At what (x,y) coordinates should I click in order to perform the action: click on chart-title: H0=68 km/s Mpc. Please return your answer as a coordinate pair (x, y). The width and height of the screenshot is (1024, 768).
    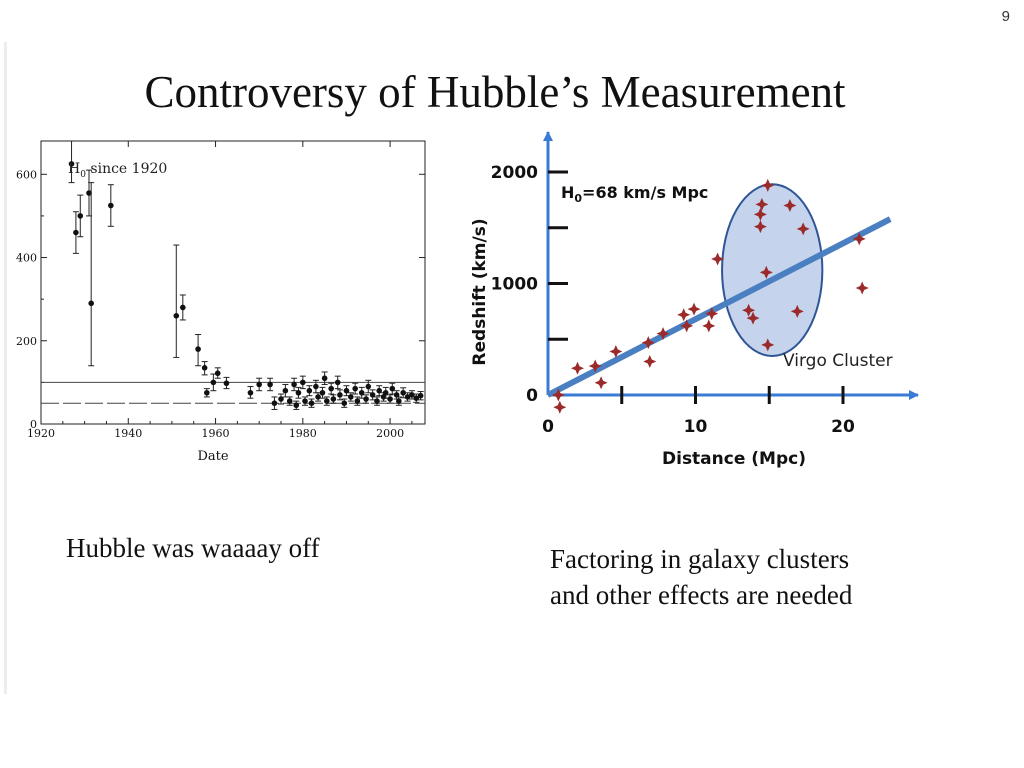
    Looking at the image, I should click on (634, 194).